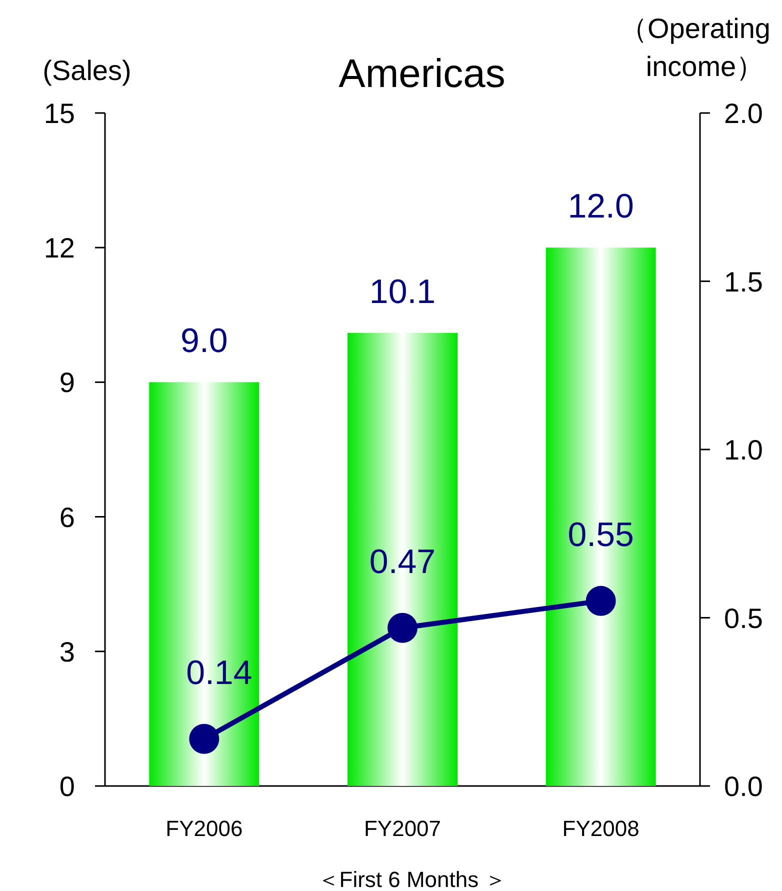 The image size is (782, 891). What do you see at coordinates (59, 113) in the screenshot?
I see `y-tick: 15` at bounding box center [59, 113].